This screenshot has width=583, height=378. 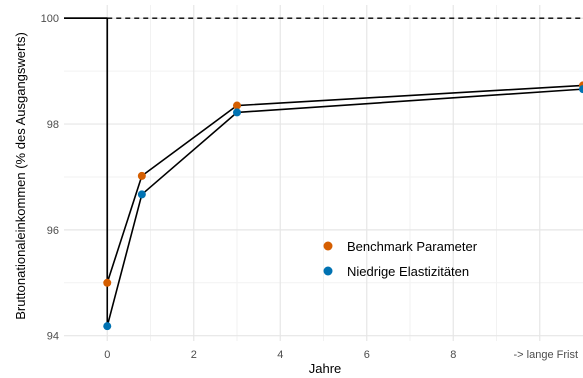 I want to click on x-tick-labels: 0 2 4 6 8 -> lange Frist, so click(x=341, y=355).